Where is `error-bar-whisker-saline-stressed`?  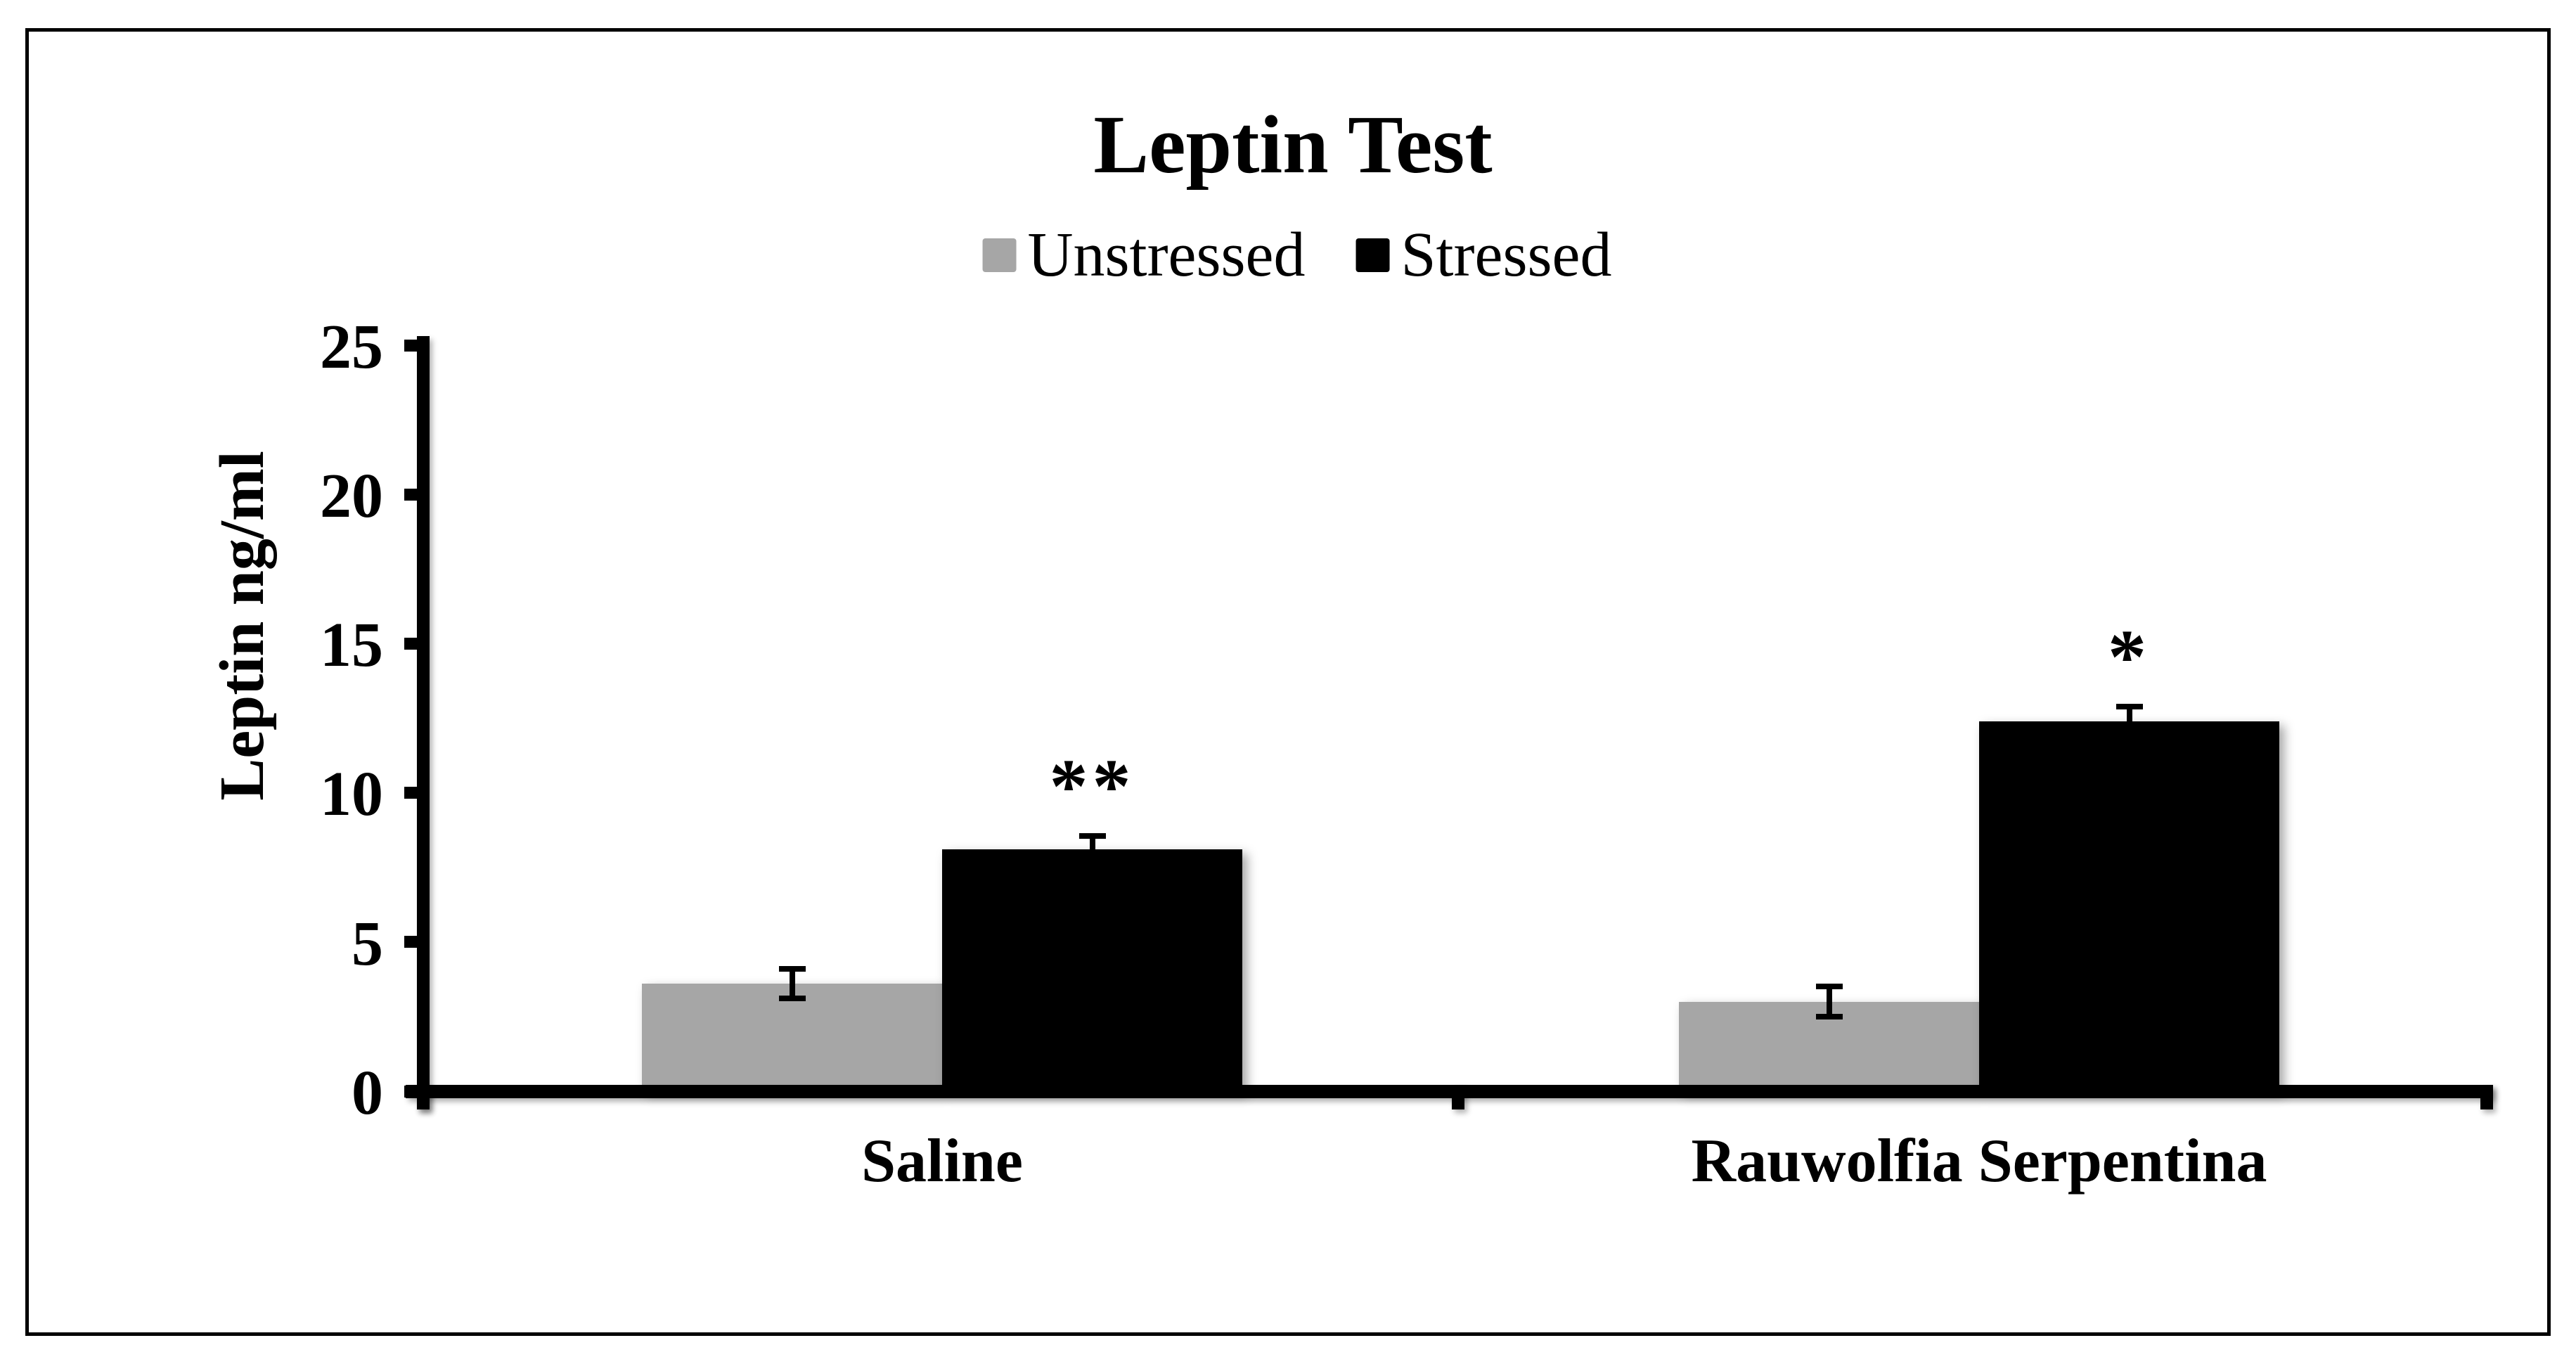
error-bar-whisker-saline-stressed is located at coordinates (1092, 849).